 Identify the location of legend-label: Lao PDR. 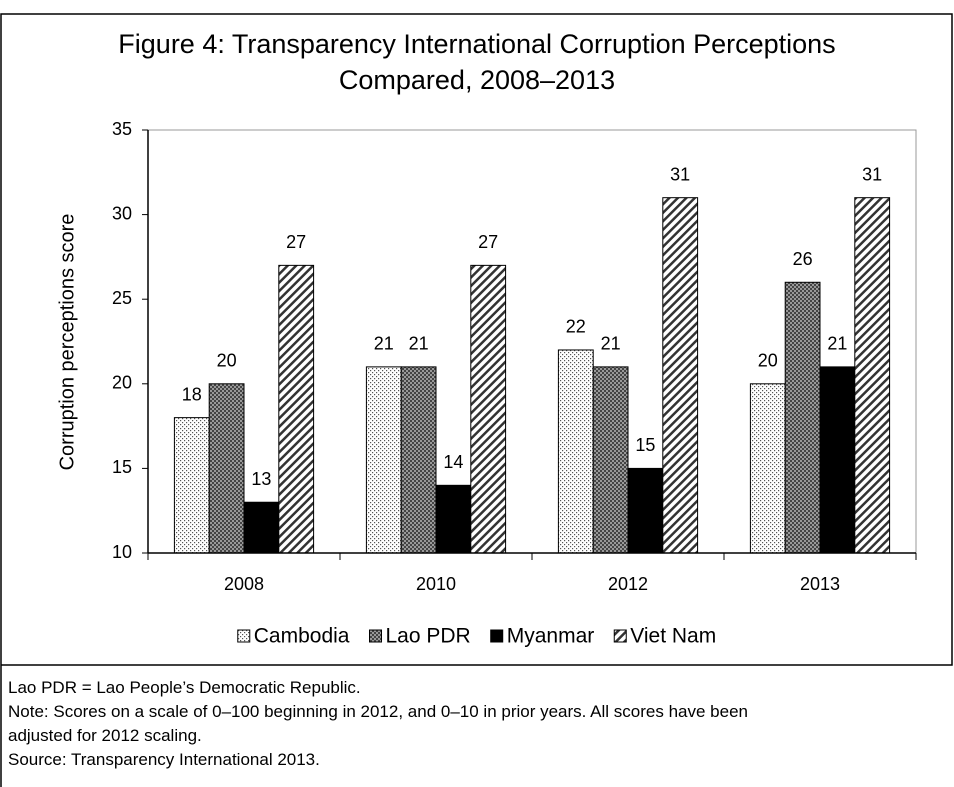
(428, 636).